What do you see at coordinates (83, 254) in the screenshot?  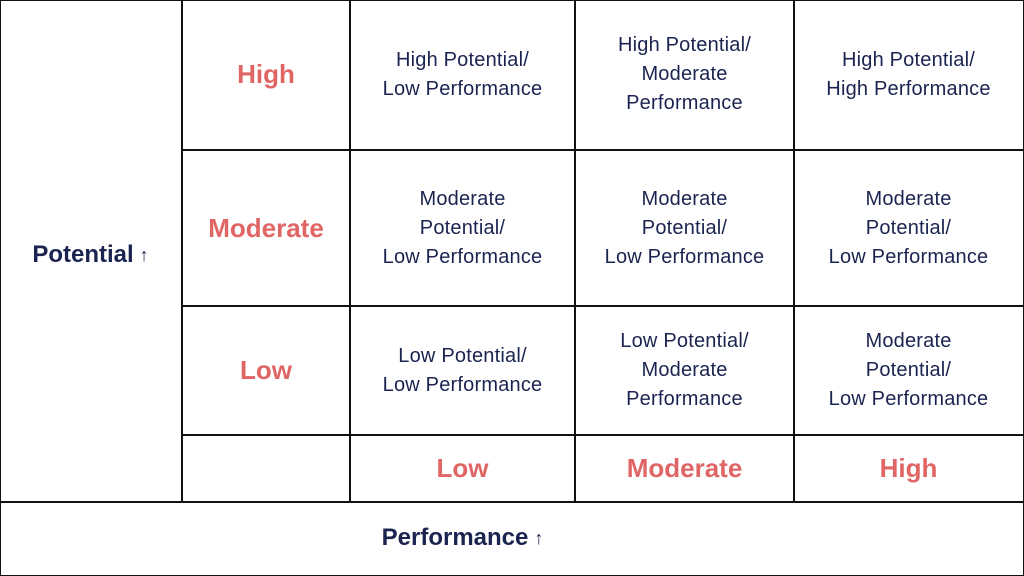 I see `axis-title: Potential` at bounding box center [83, 254].